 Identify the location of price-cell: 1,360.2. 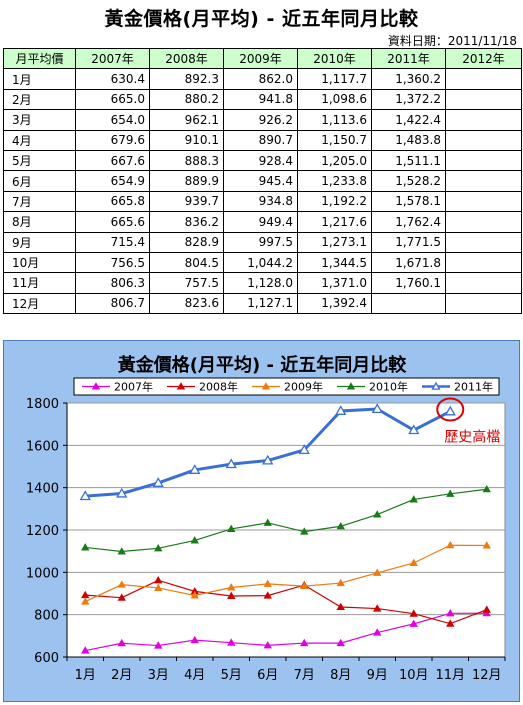
(408, 79).